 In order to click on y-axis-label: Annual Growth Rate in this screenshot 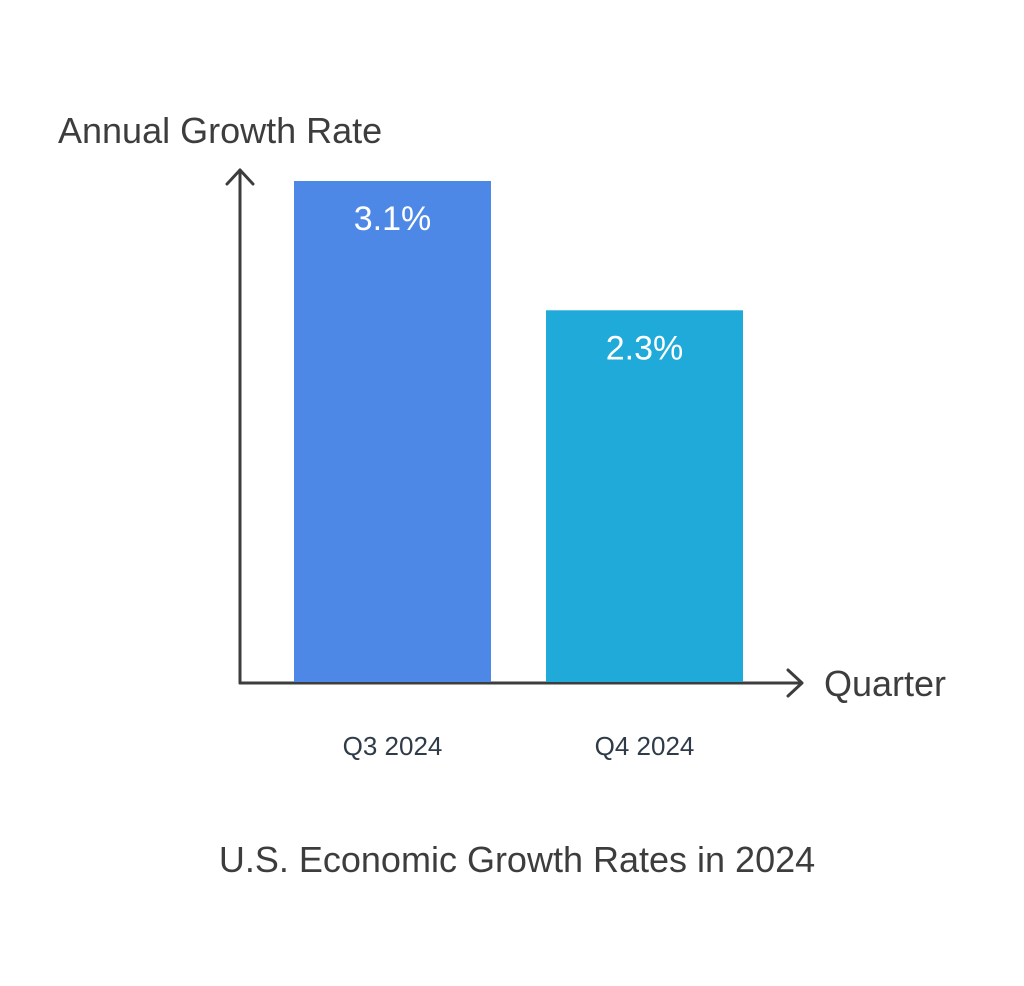, I will do `click(220, 130)`.